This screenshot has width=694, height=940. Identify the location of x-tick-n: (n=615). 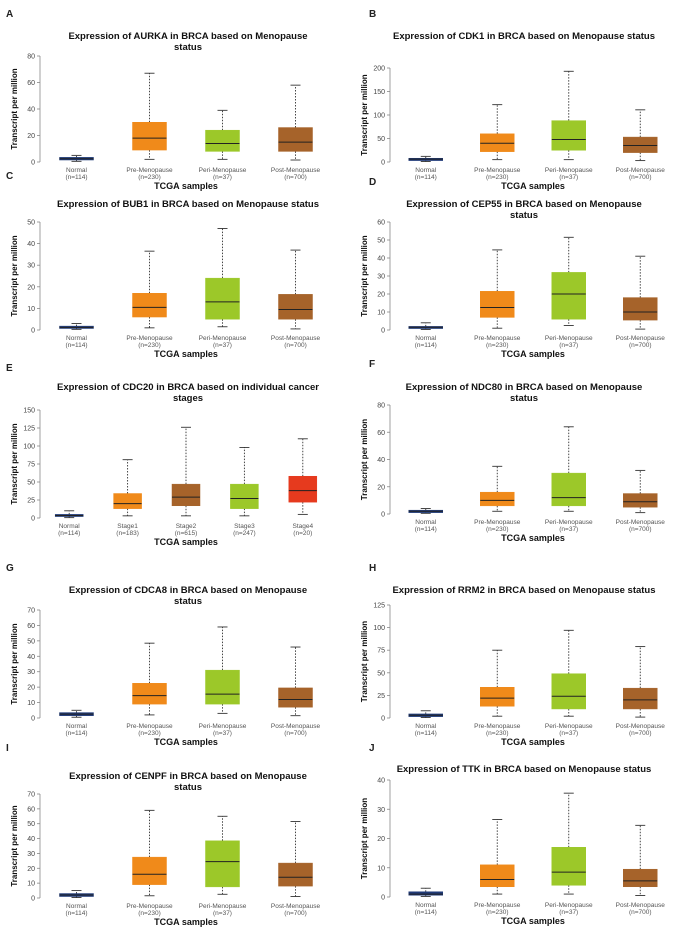
(186, 533).